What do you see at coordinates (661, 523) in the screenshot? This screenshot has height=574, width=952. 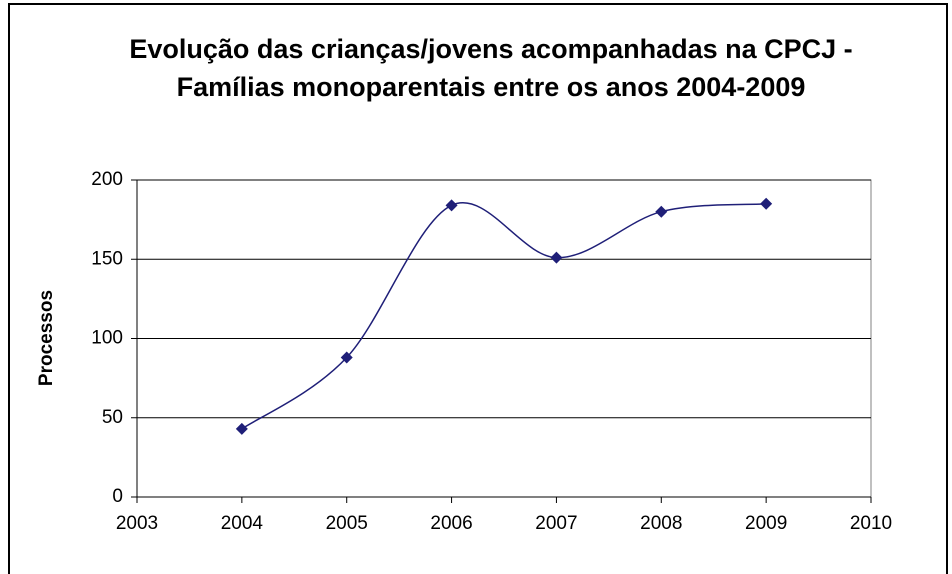 I see `x-tick-label: 2008` at bounding box center [661, 523].